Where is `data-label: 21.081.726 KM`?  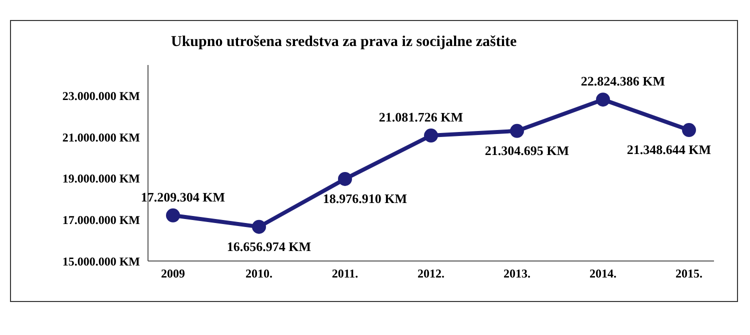
data-label: 21.081.726 KM is located at coordinates (421, 117).